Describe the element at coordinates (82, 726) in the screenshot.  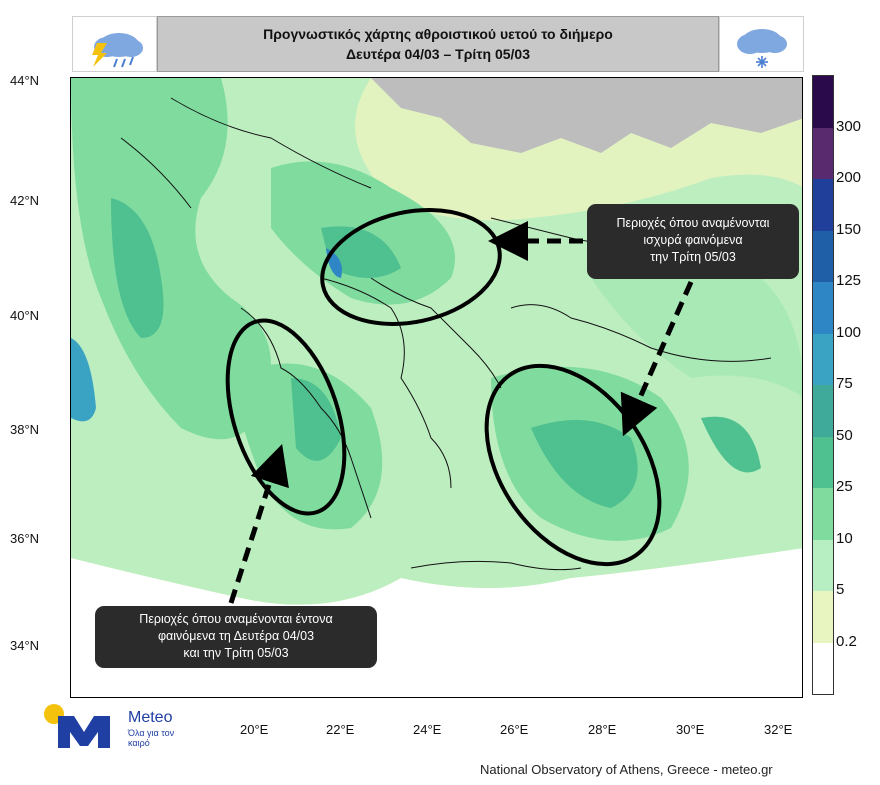
I see `meteo-logo` at that location.